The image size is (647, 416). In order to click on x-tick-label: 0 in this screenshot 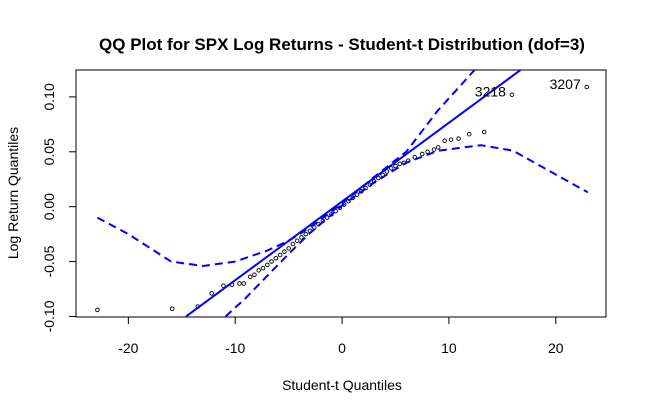, I will do `click(342, 348)`.